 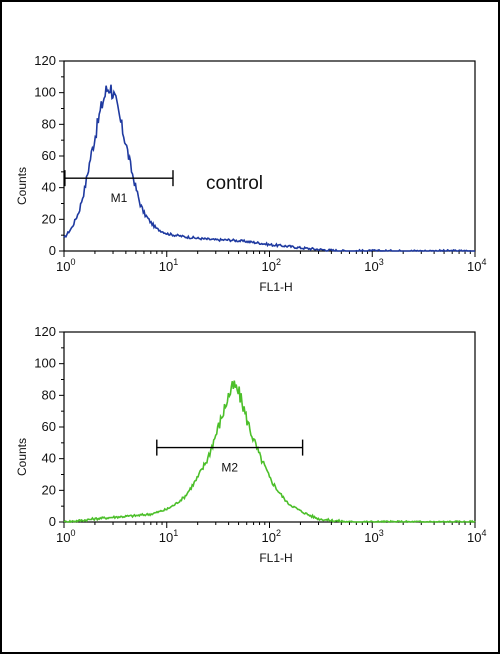 What do you see at coordinates (119, 198) in the screenshot?
I see `gate-marker-label: M1` at bounding box center [119, 198].